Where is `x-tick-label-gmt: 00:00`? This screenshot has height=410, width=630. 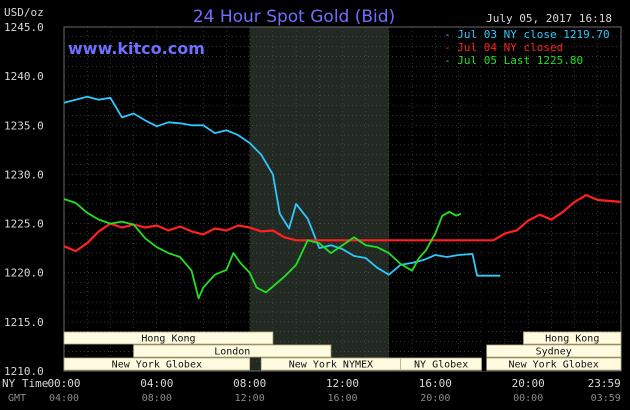 x-tick-label-gmt: 00:00 is located at coordinates (528, 398).